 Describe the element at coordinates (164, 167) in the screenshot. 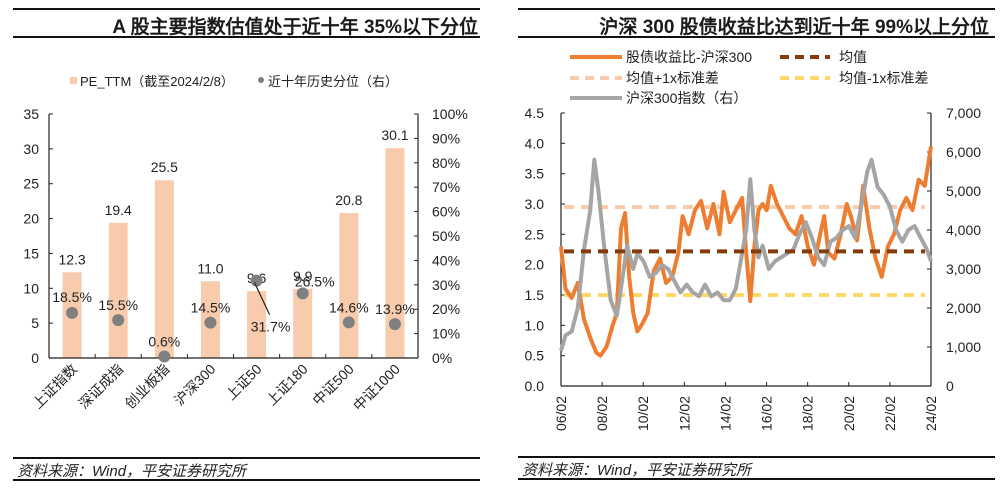

I see `bar-value-label: 25.5` at that location.